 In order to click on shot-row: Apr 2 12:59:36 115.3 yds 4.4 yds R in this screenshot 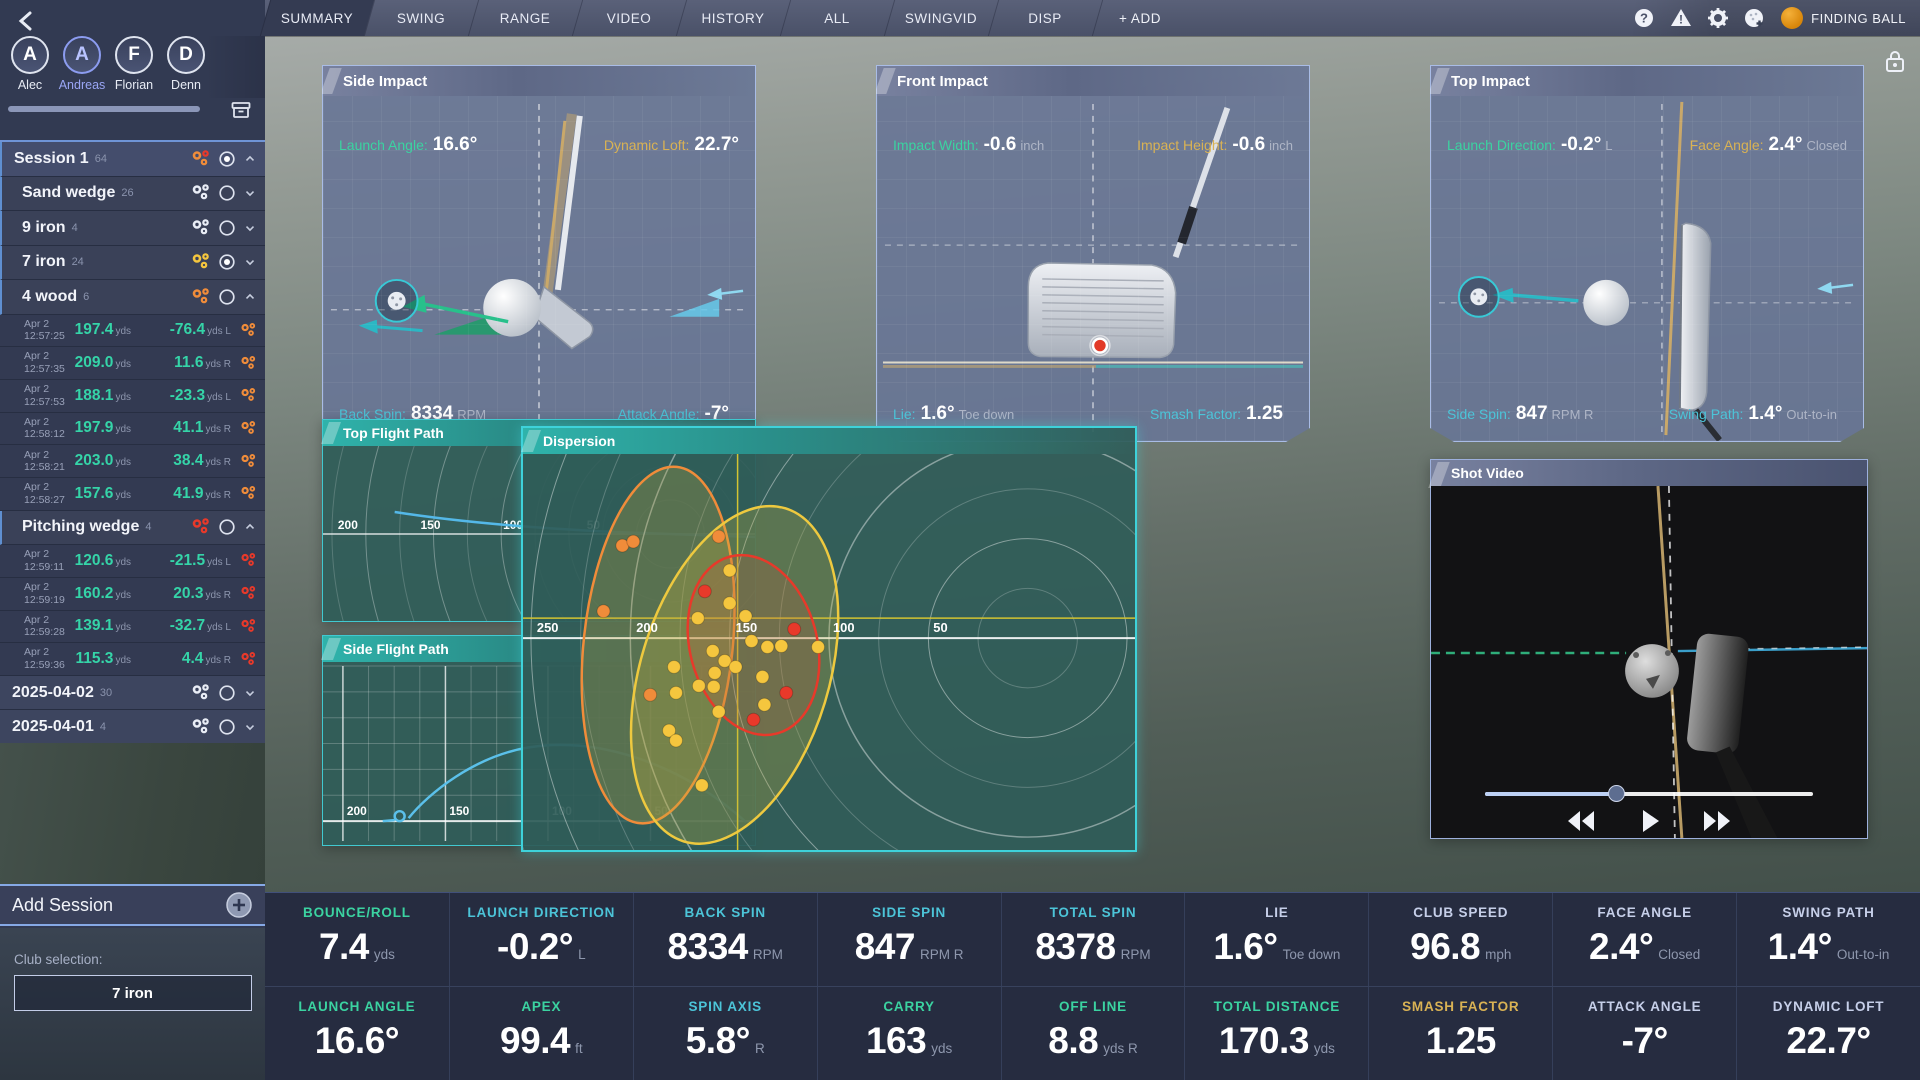, I will do `click(132, 659)`.